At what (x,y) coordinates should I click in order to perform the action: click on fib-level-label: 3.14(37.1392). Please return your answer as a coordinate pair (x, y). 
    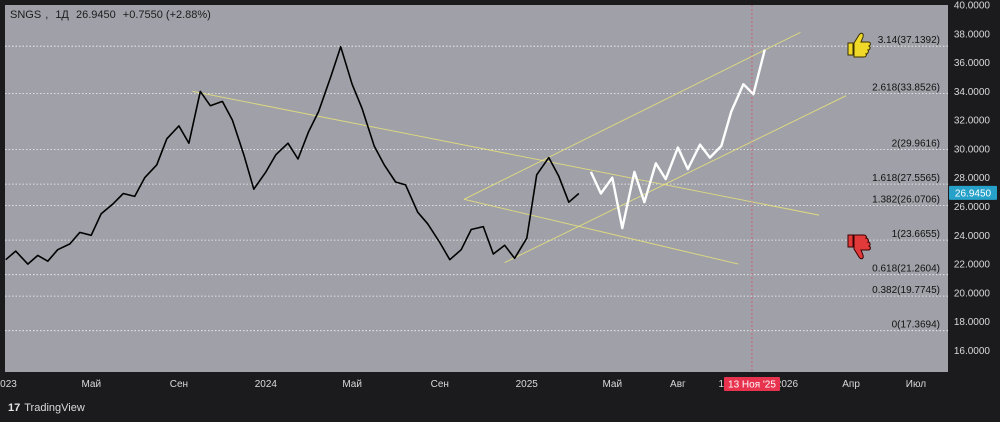
    Looking at the image, I should click on (909, 40).